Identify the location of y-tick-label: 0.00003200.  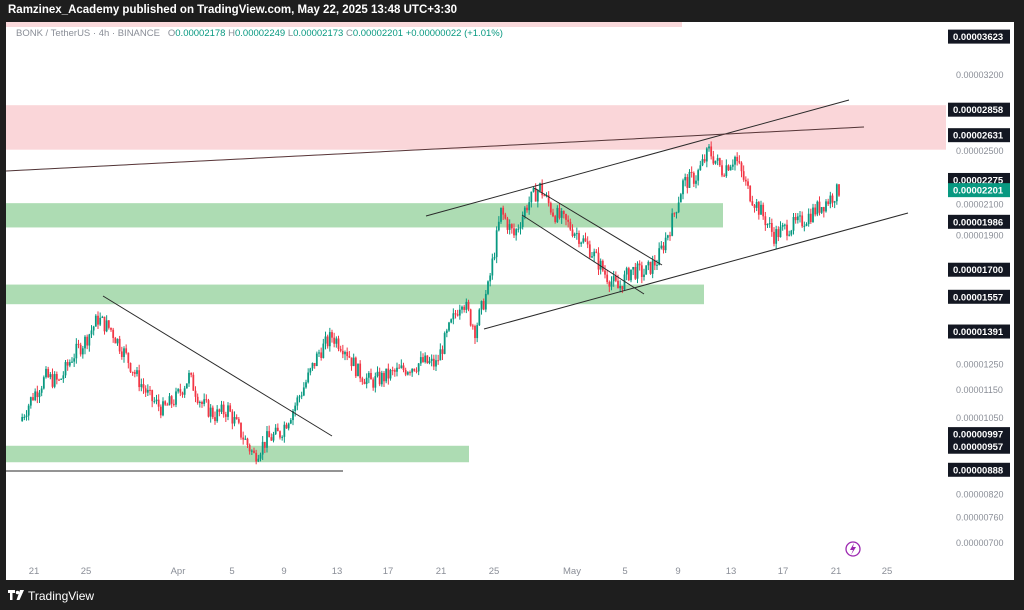
(980, 75).